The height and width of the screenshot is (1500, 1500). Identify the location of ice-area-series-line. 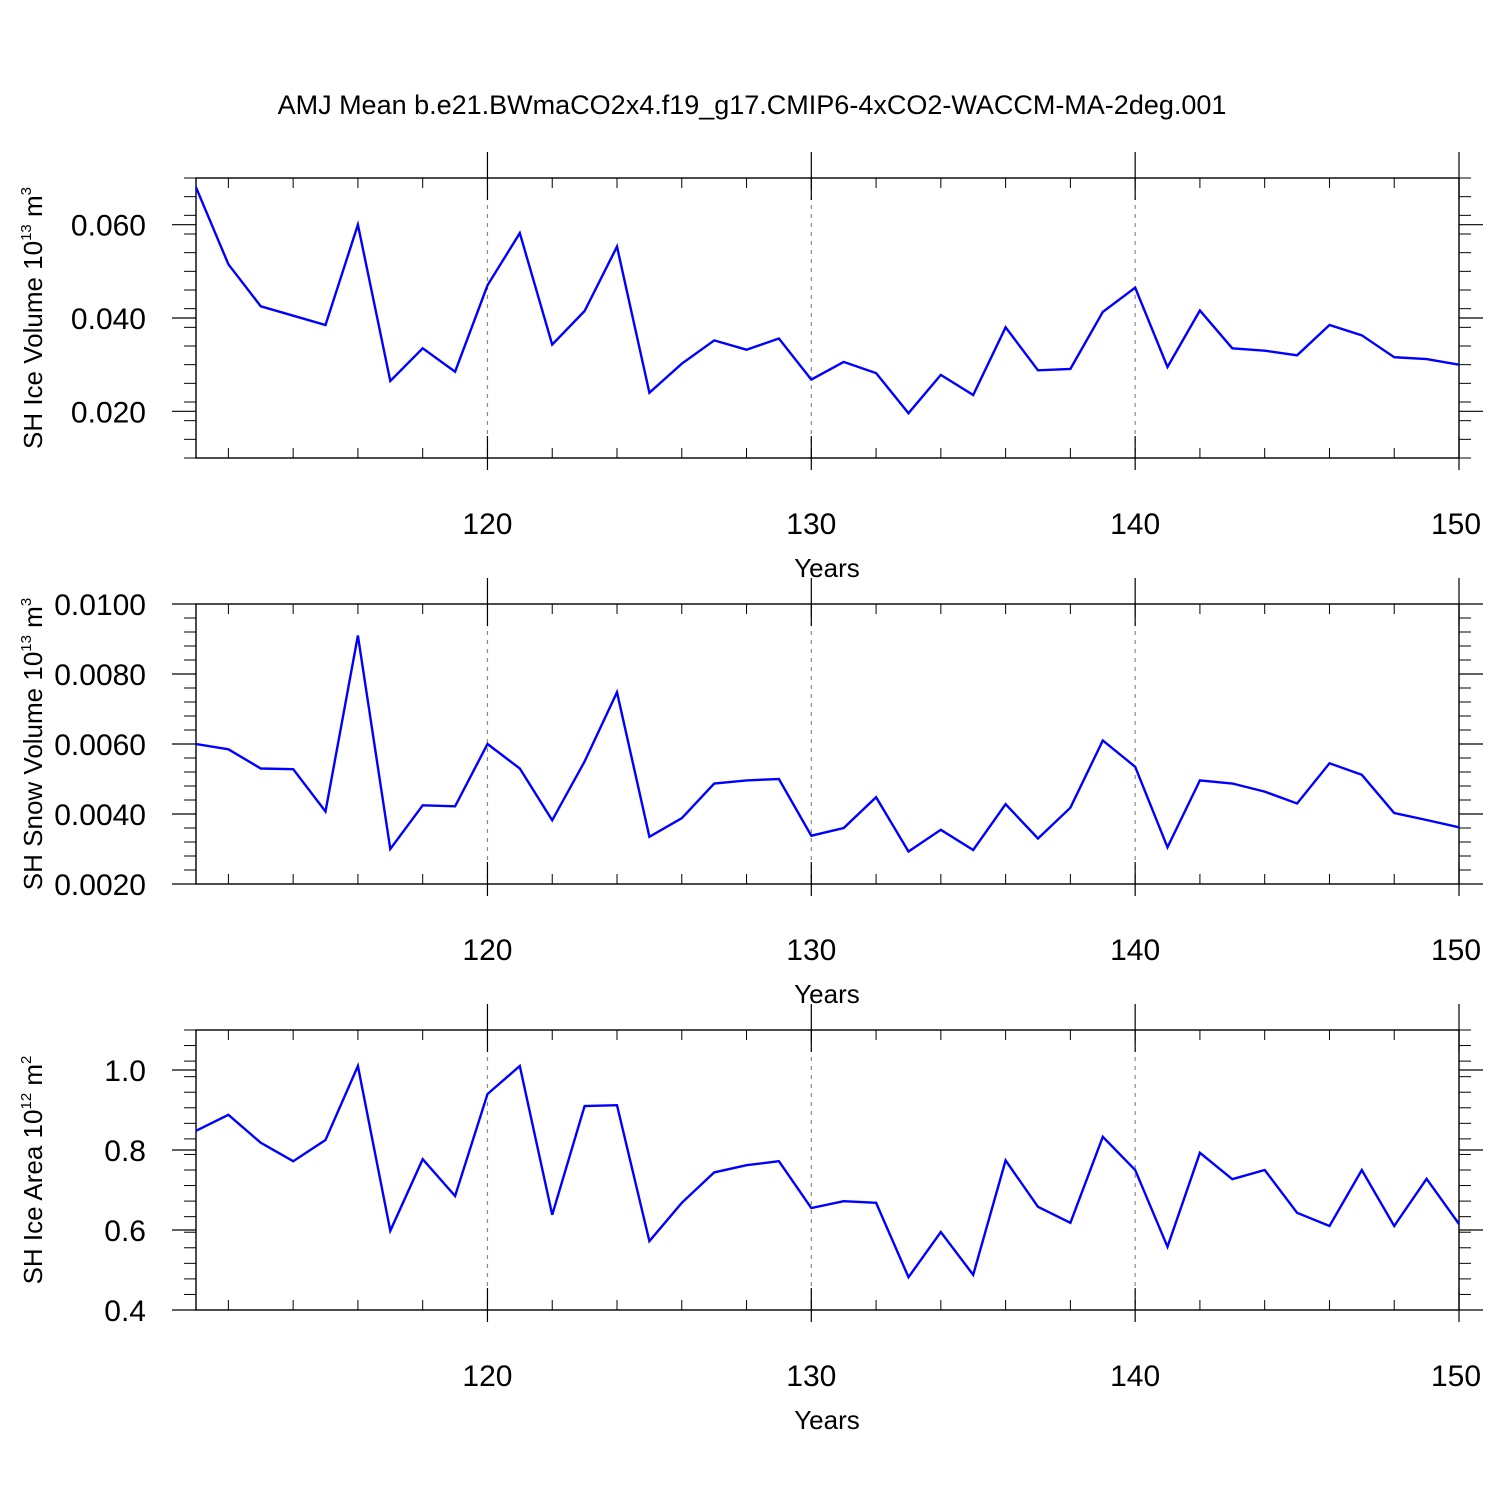
(827, 1171).